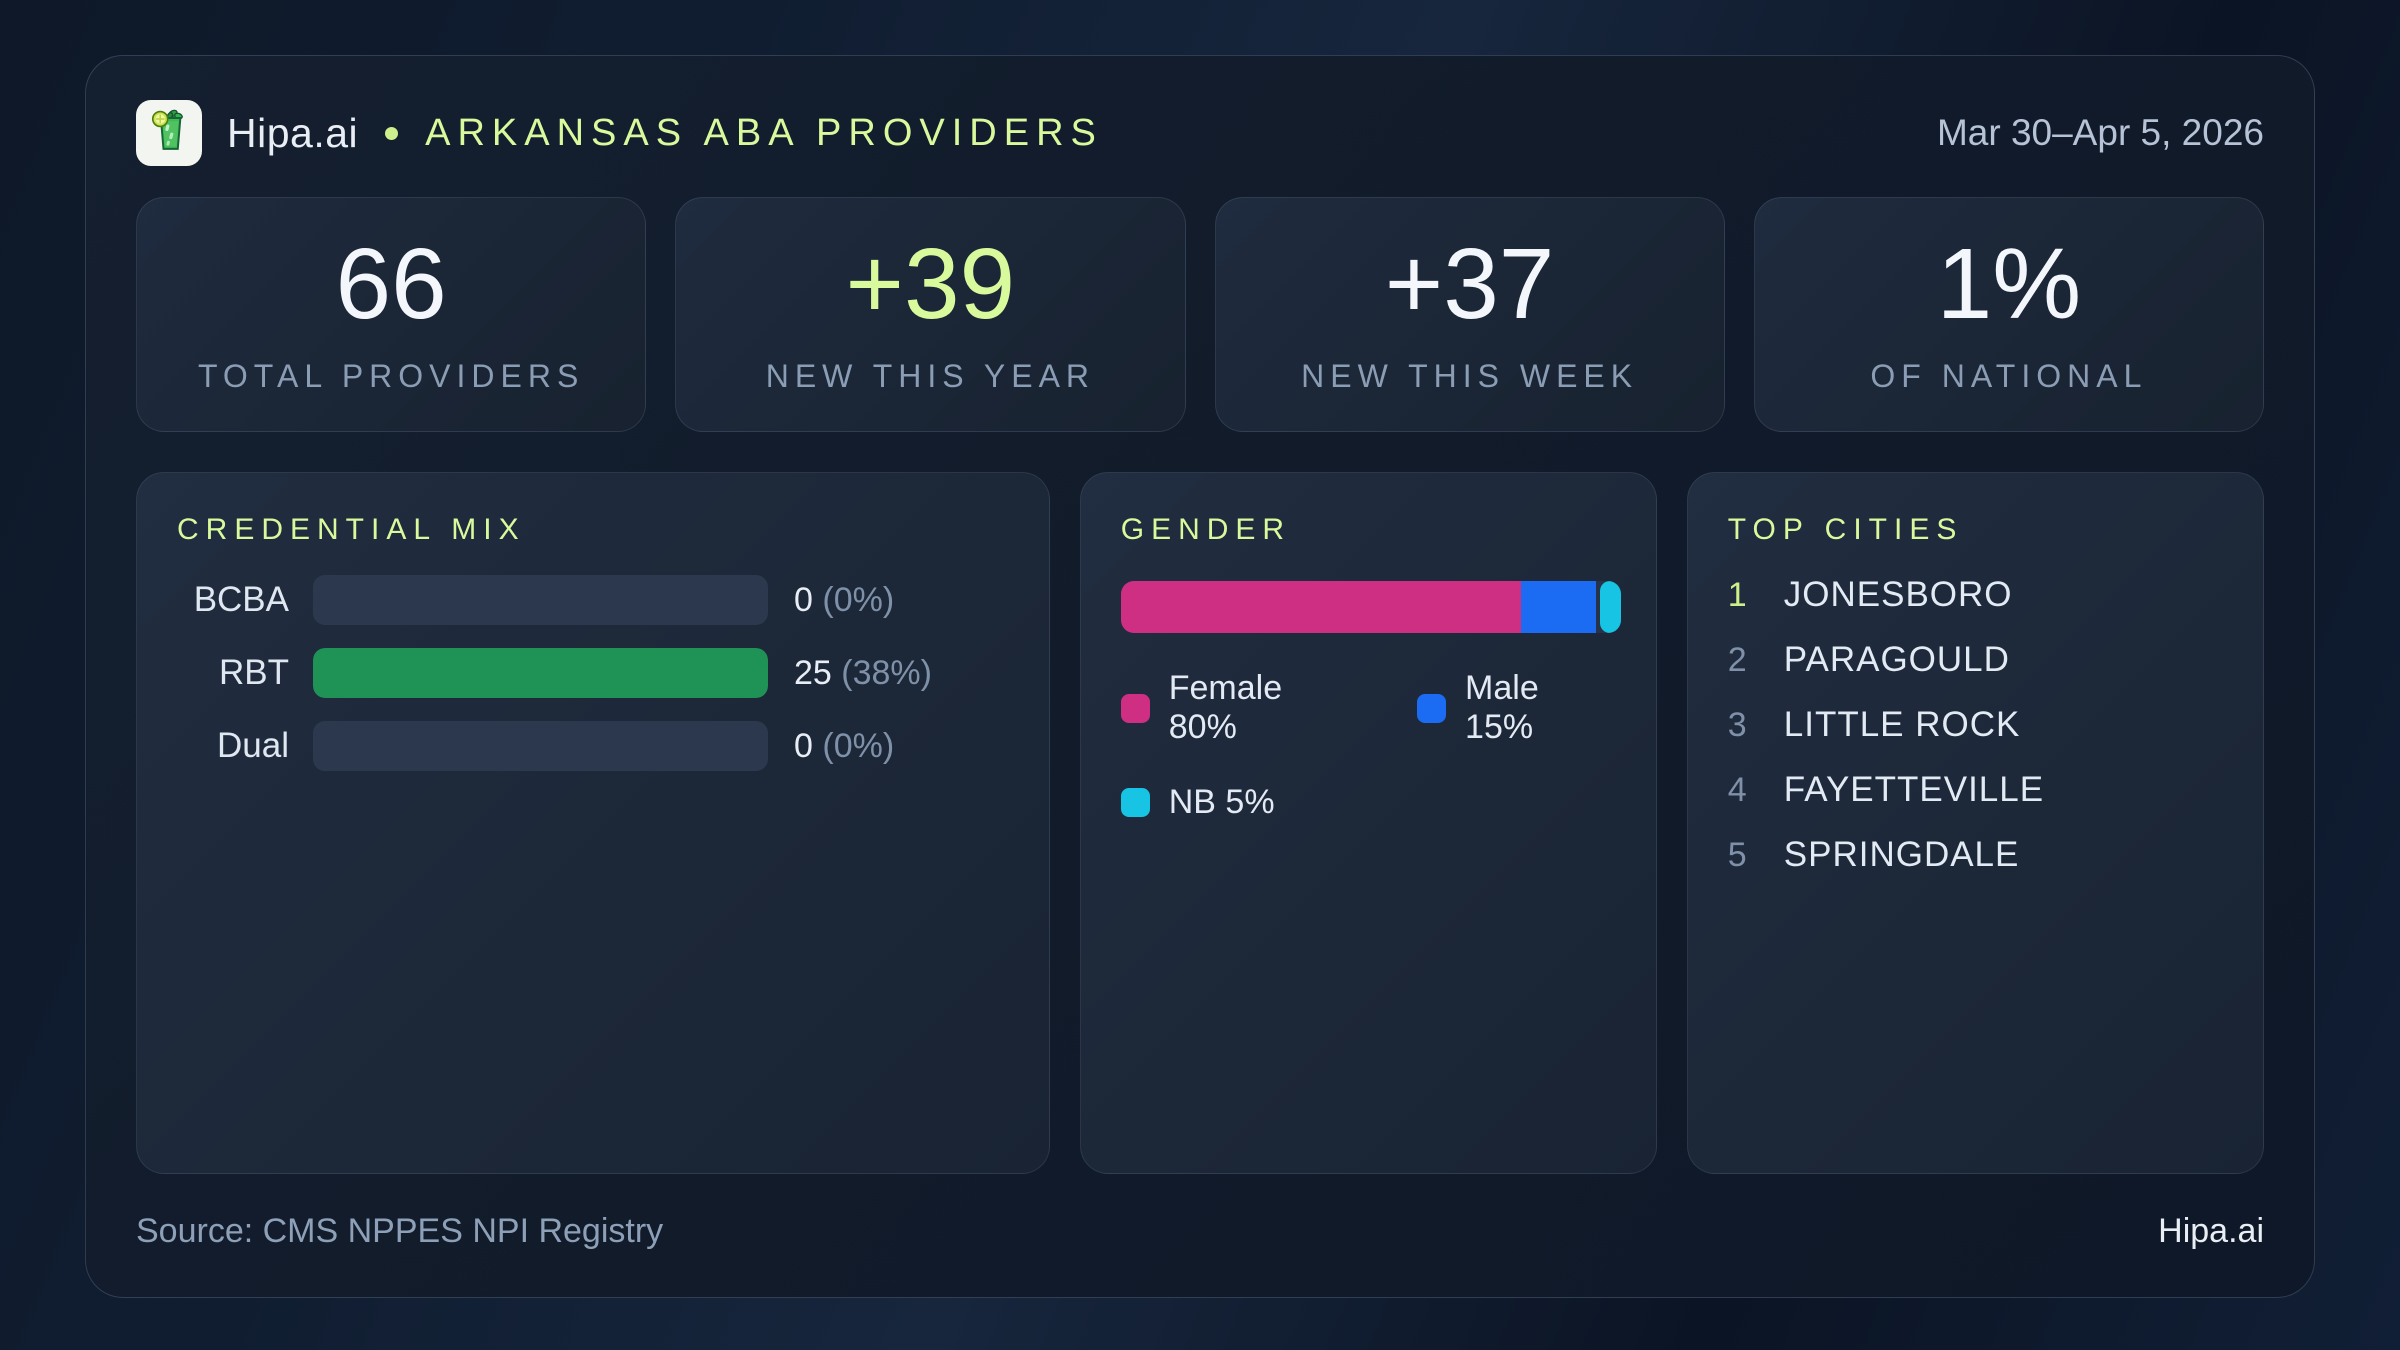 The width and height of the screenshot is (2400, 1350). Describe the element at coordinates (1902, 724) in the screenshot. I see `city-name: LITTLE ROCK` at that location.